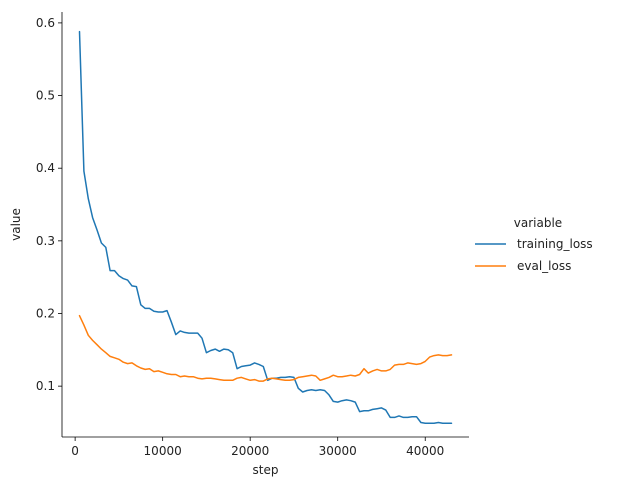 The image size is (617, 489). What do you see at coordinates (45, 241) in the screenshot?
I see `y-tick-label: 0.3` at bounding box center [45, 241].